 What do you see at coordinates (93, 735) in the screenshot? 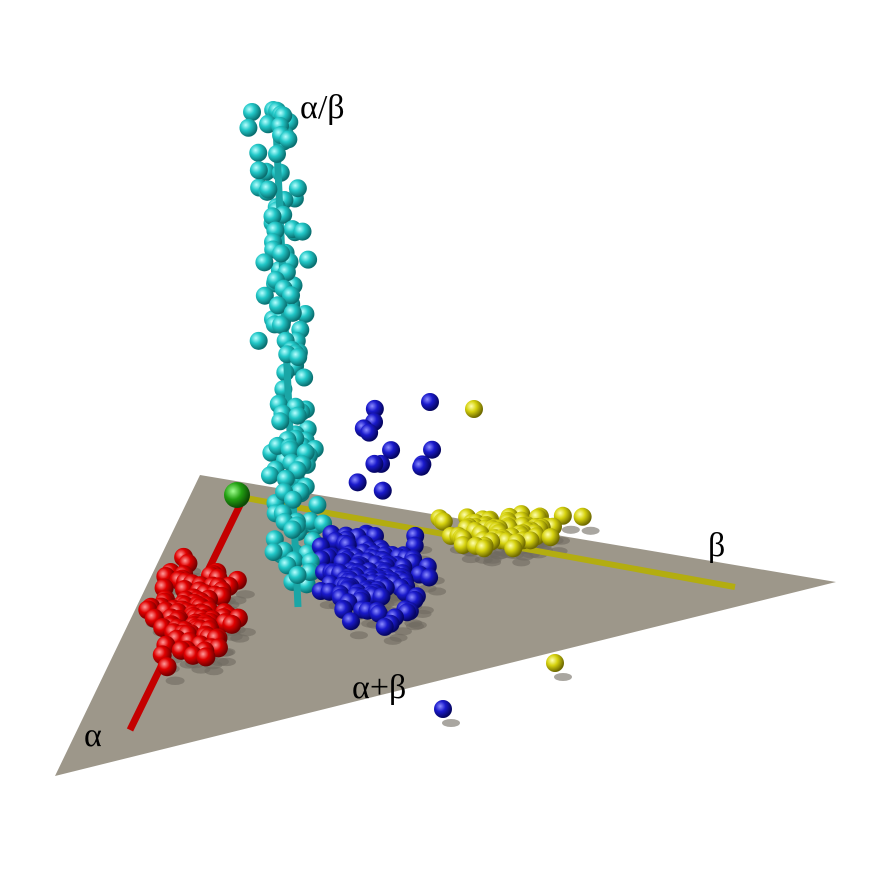
I see `label-alpha: α` at bounding box center [93, 735].